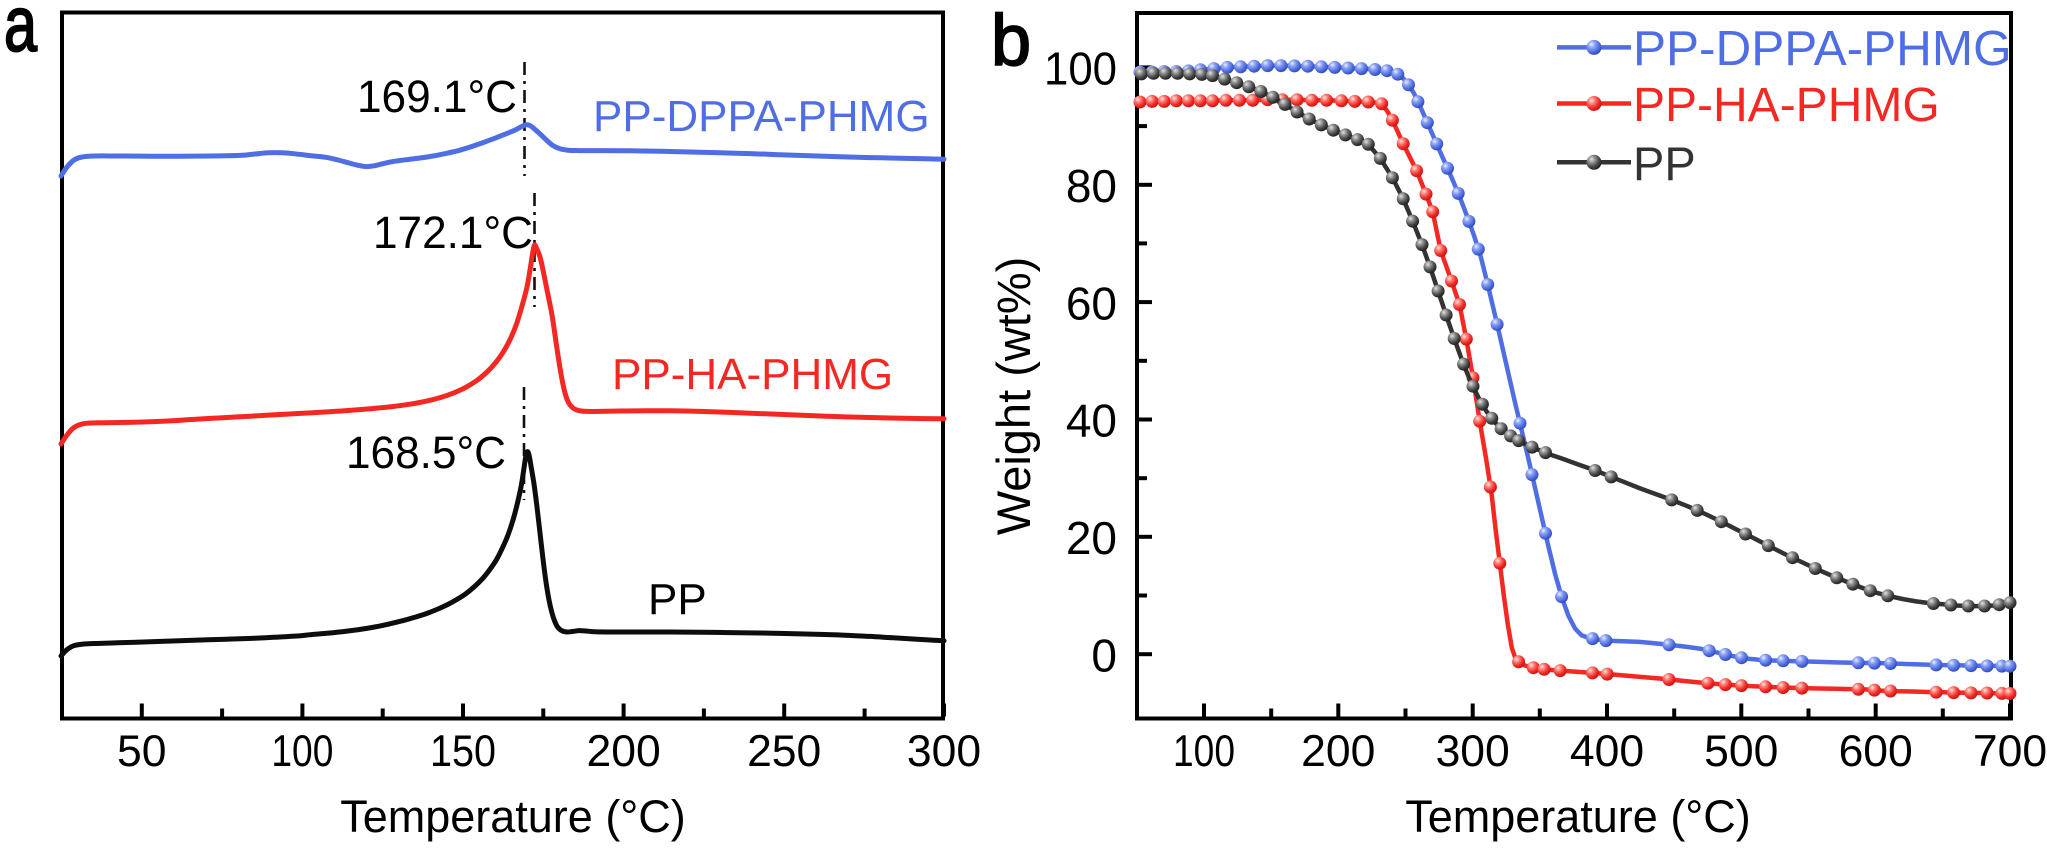 The width and height of the screenshot is (2047, 856). What do you see at coordinates (1013, 396) in the screenshot?
I see `svg-text: Weight (wt%)` at bounding box center [1013, 396].